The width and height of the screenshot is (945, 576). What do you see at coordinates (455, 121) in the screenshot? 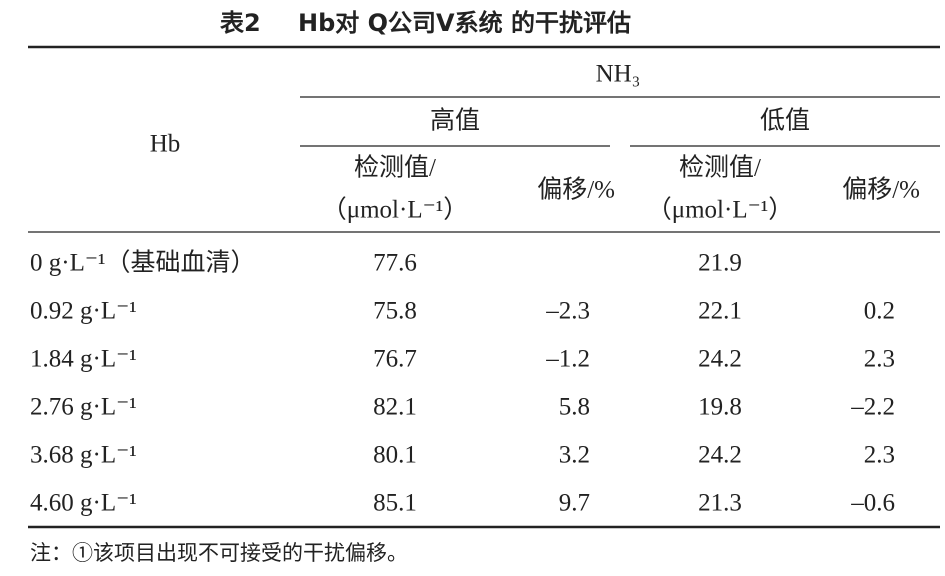
I see `group-header: 高值` at bounding box center [455, 121].